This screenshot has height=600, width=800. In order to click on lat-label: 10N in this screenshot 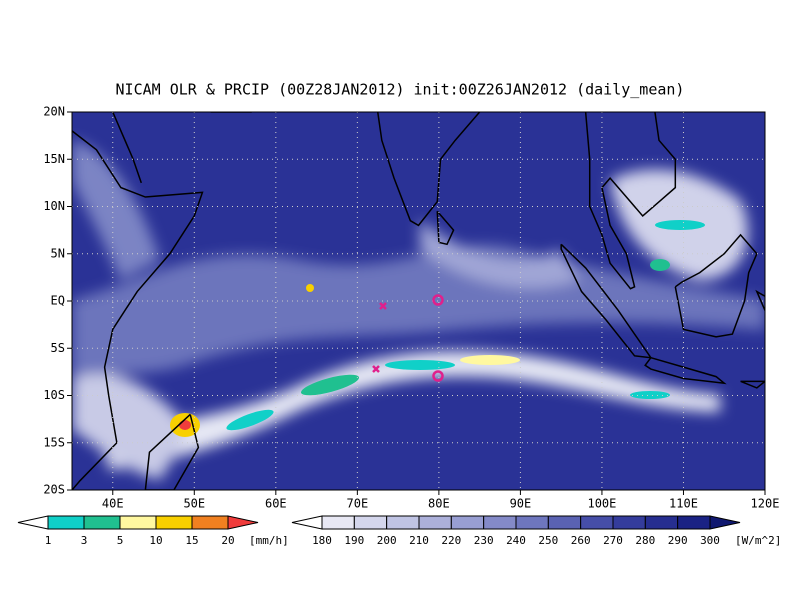, I will do `click(54, 206)`.